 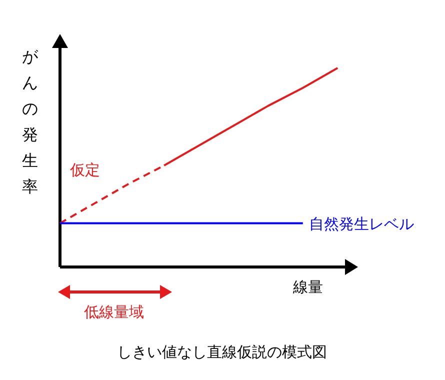 I want to click on series-label: 自然発生レベル, so click(x=361, y=224).